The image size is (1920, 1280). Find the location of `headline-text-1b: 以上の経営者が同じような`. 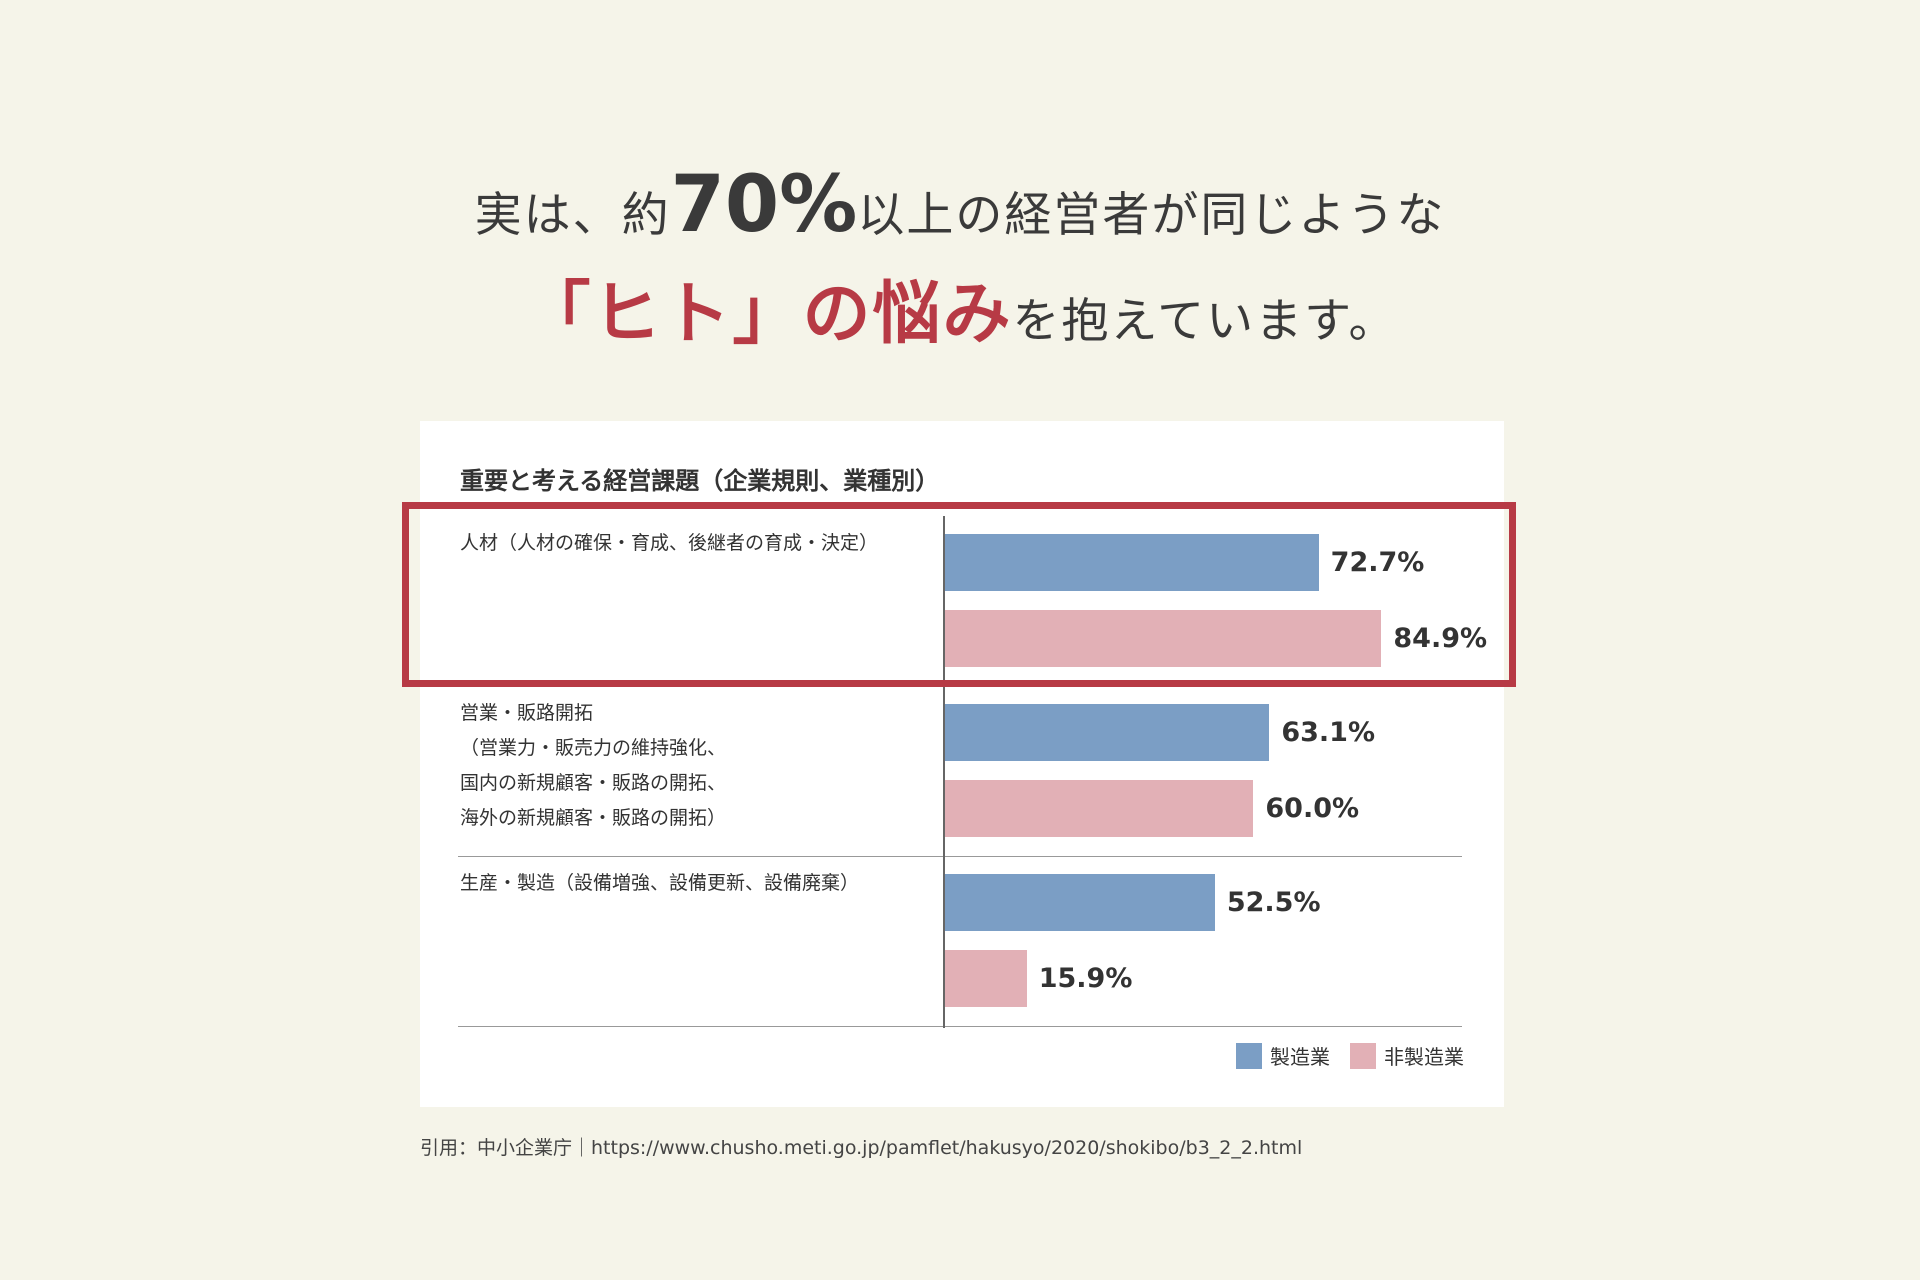

headline-text-1b: 以上の経営者が同じような is located at coordinates (1151, 215).